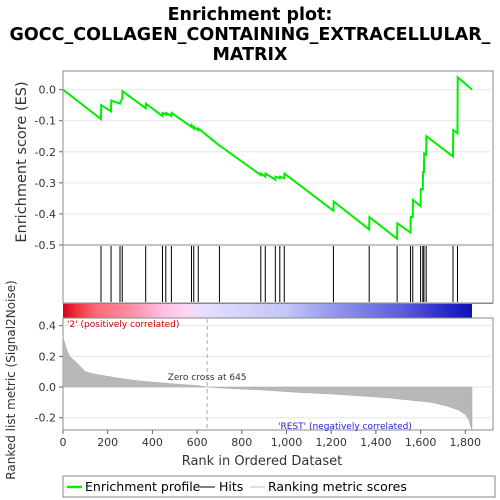 The image size is (500, 500). What do you see at coordinates (45, 418) in the screenshot?
I see `metric-tick-label: -0.2` at bounding box center [45, 418].